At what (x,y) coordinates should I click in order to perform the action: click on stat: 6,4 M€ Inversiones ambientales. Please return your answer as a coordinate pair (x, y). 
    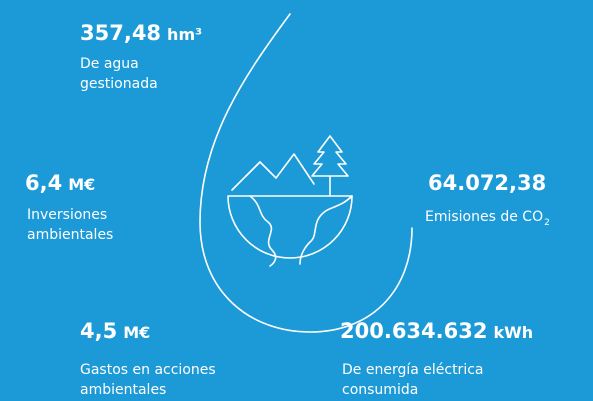
    Looking at the image, I should click on (69, 207).